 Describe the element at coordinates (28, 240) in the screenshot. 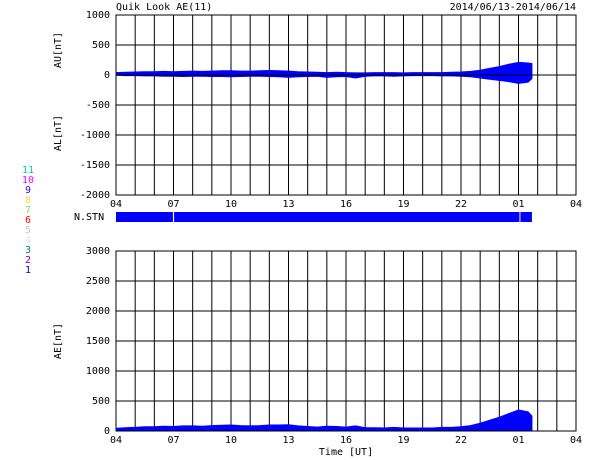

I see `station-label: 4` at that location.